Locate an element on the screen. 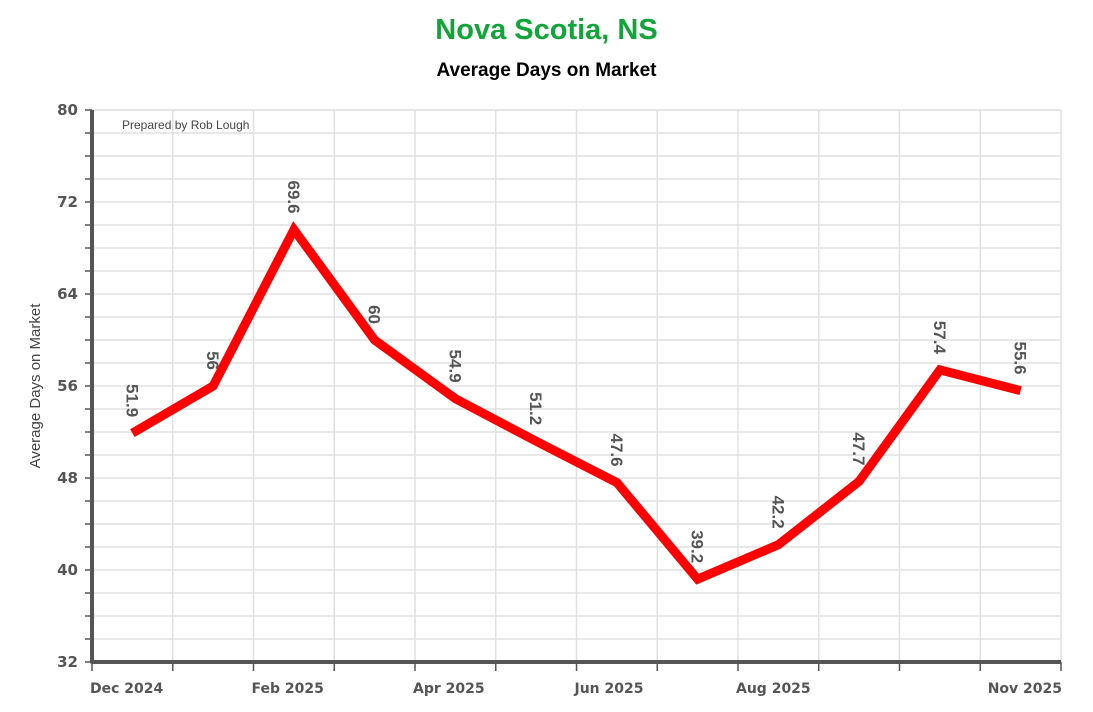 The height and width of the screenshot is (712, 1093). x-tick-label: Feb 2025 is located at coordinates (288, 689).